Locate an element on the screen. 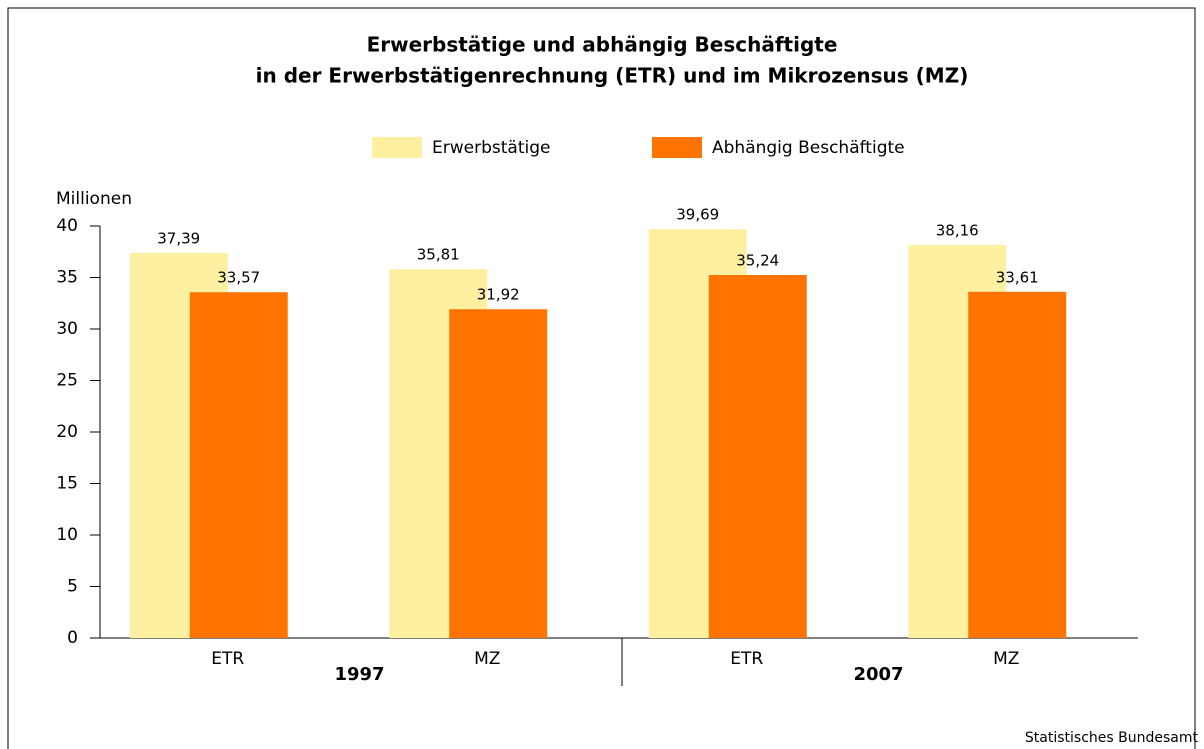 Image resolution: width=1204 pixels, height=749 pixels. value-label: 37,39 is located at coordinates (178, 238).